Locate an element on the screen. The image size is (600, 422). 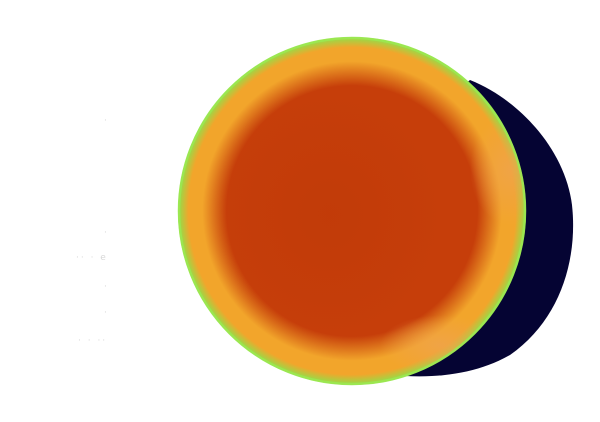
warm-spot-right is located at coordinates (498, 170).